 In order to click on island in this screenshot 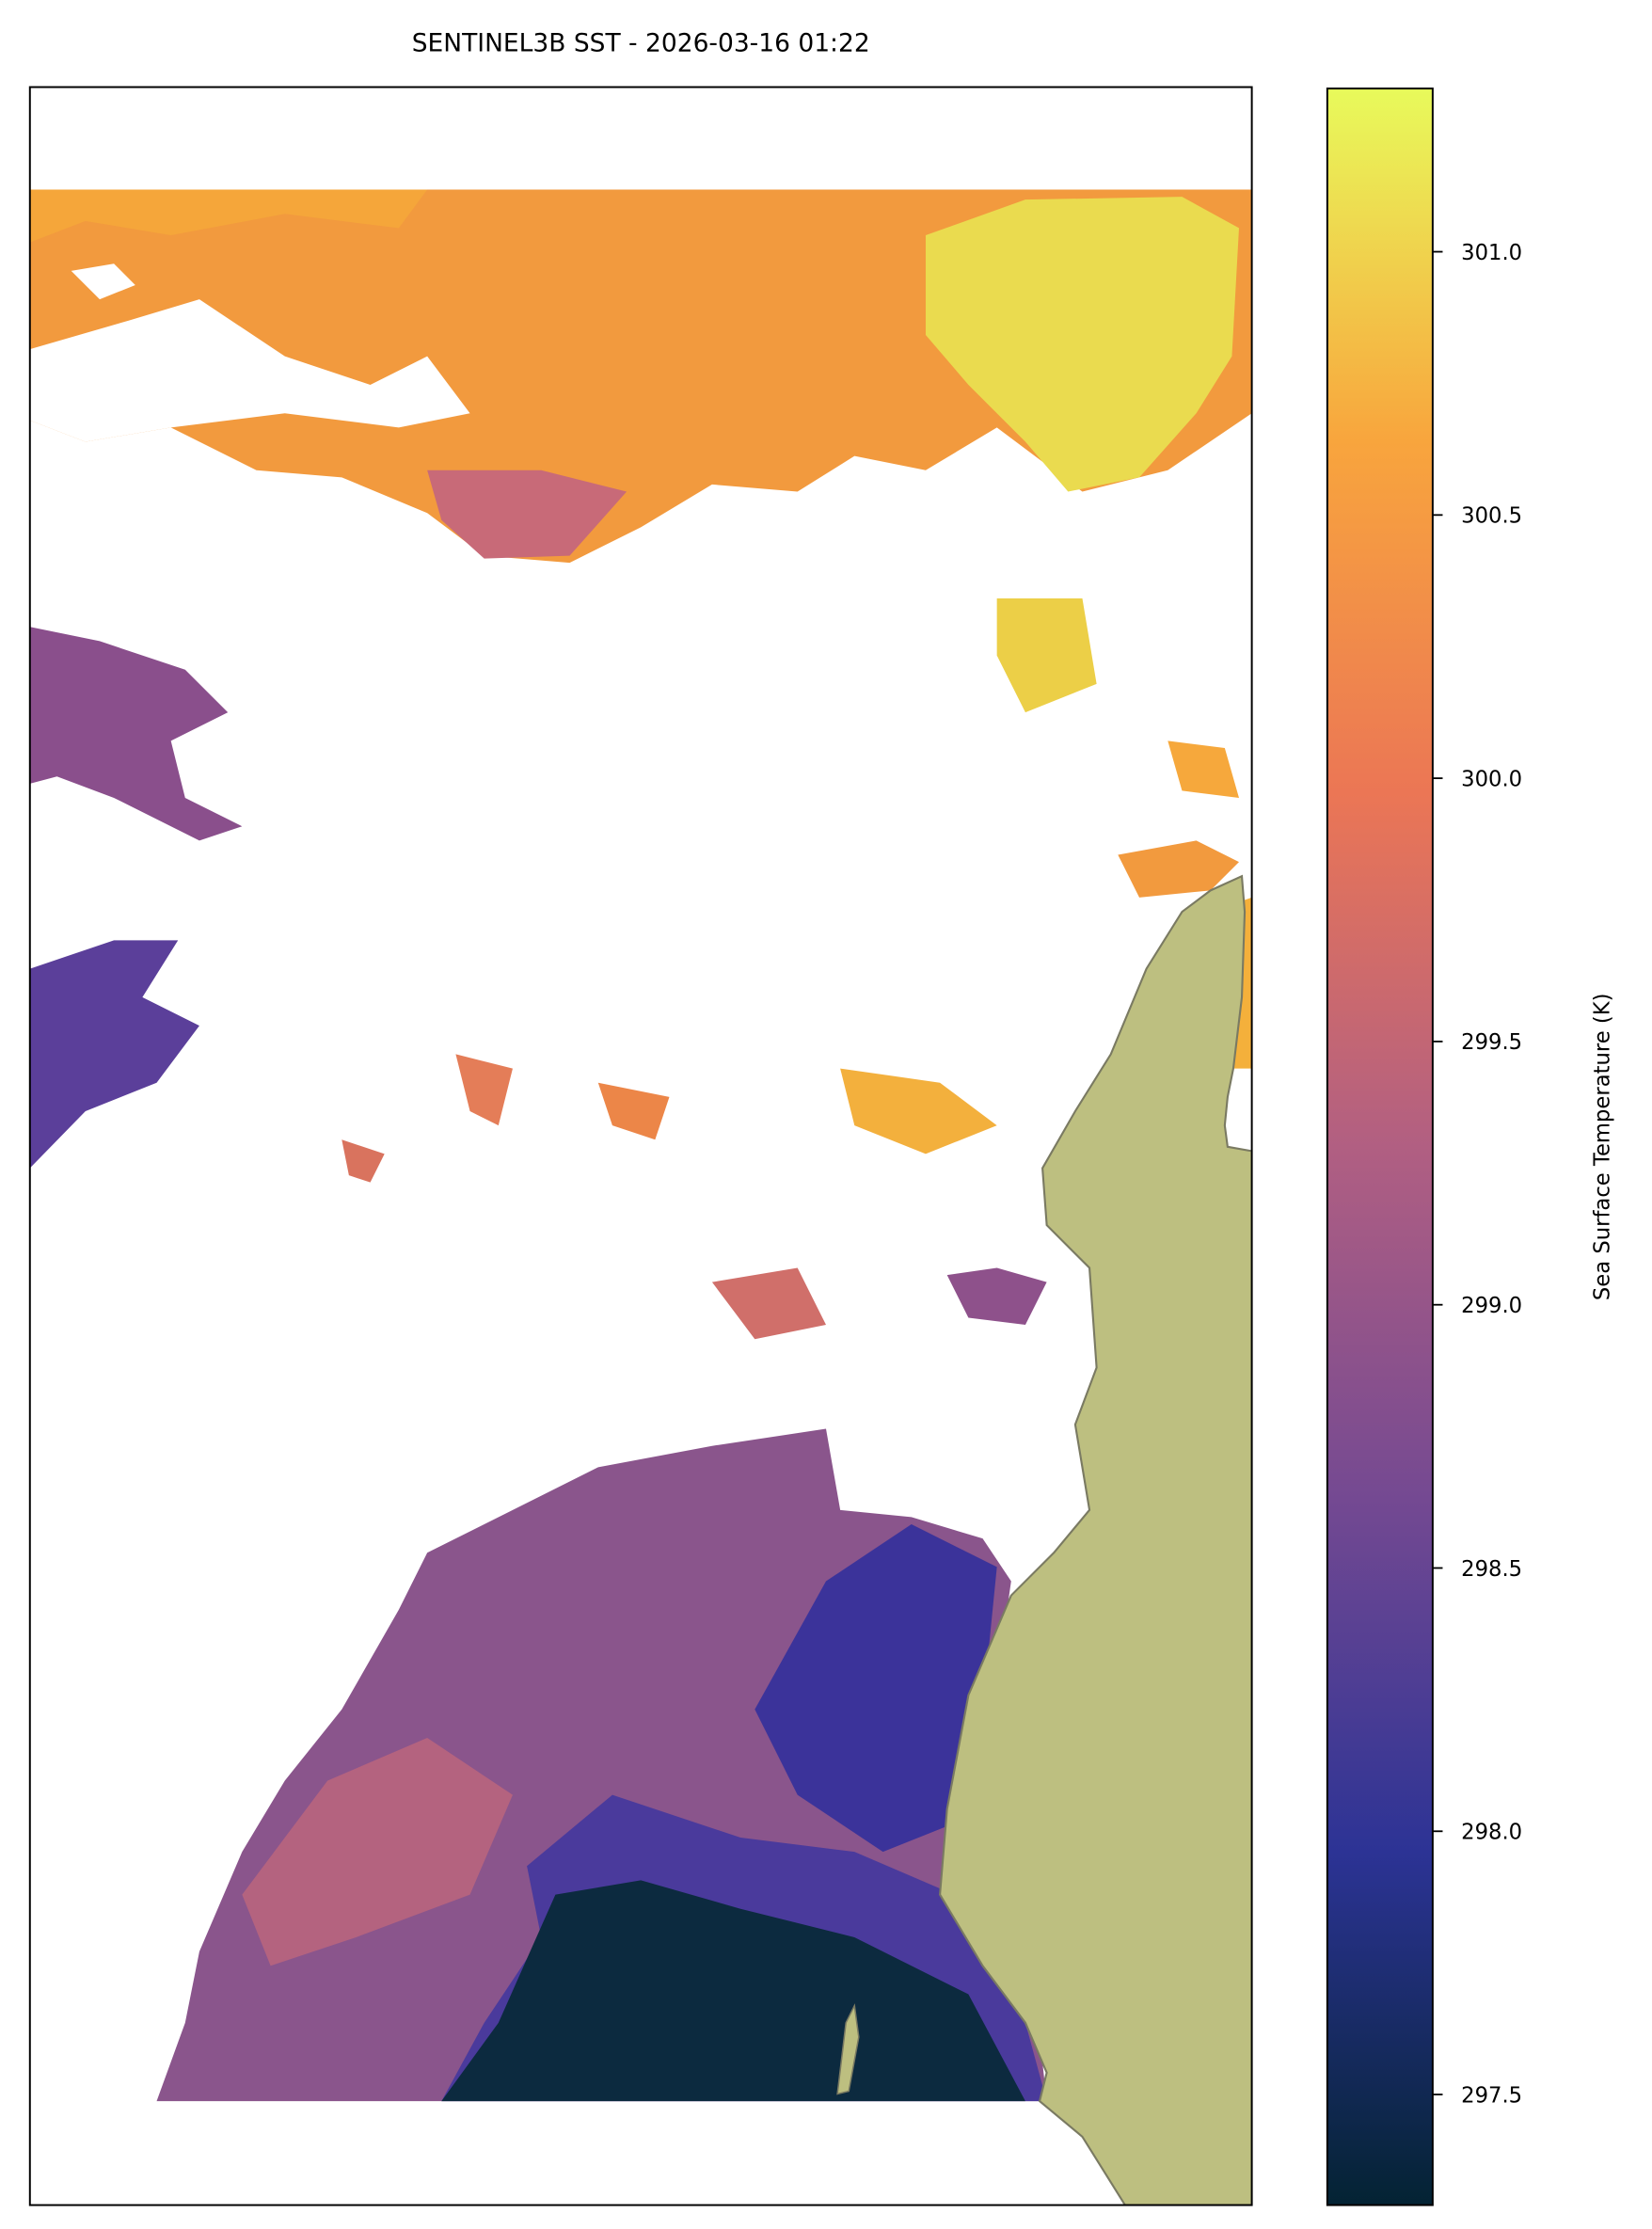, I will do `click(848, 2049)`.